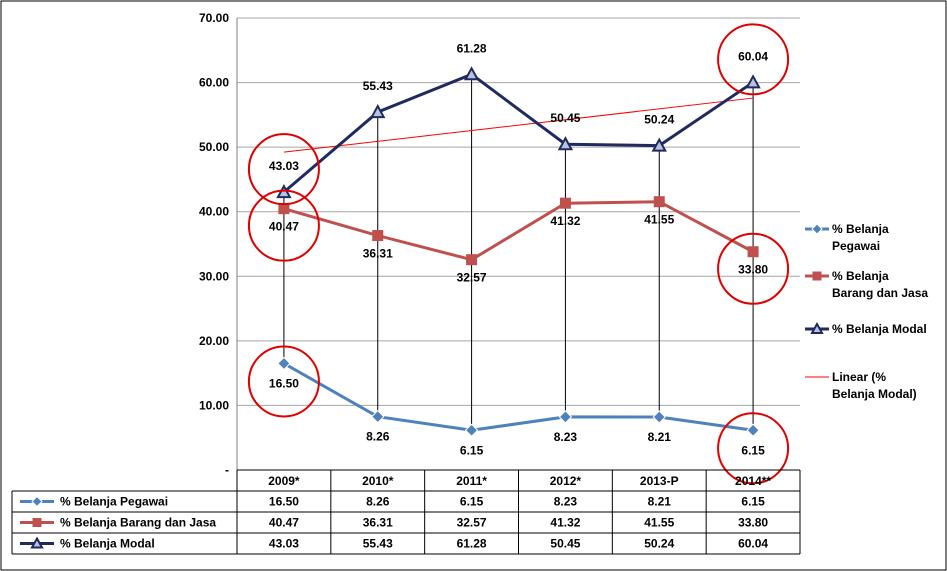 The image size is (947, 571). I want to click on y-tick-label: 50.00, so click(214, 147).